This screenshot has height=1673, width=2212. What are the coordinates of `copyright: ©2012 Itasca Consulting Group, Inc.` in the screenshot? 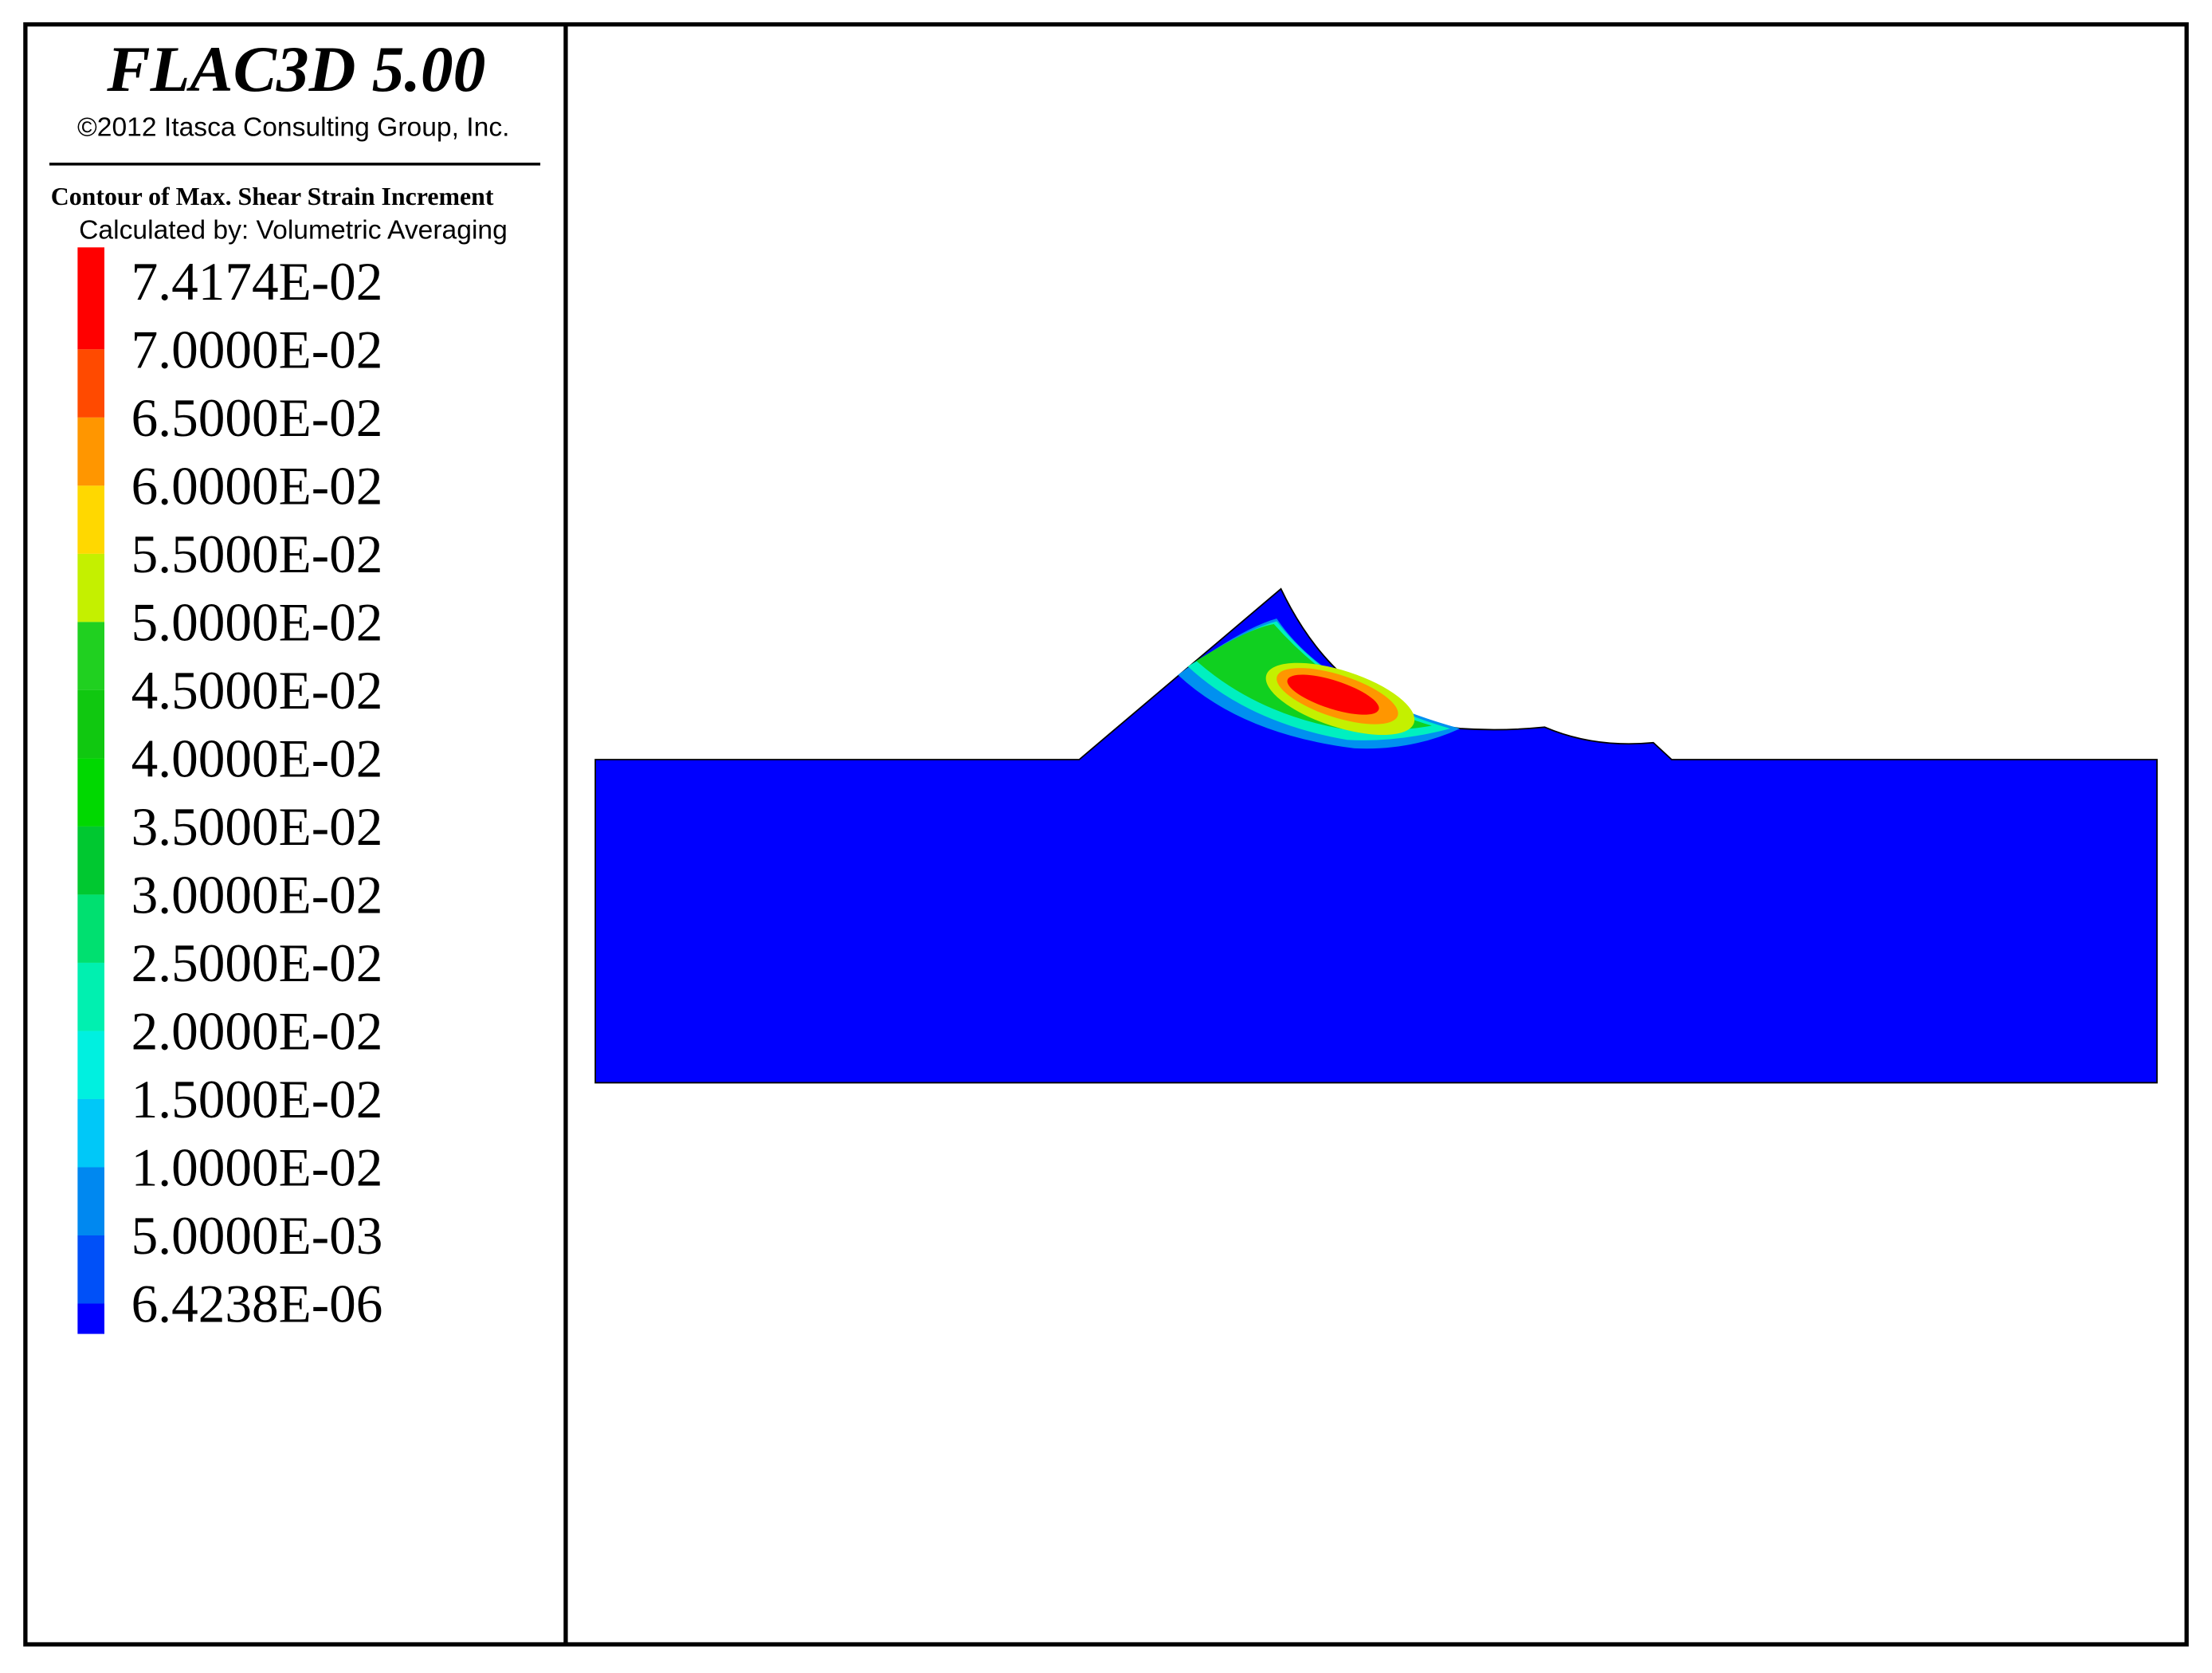 It's located at (293, 127).